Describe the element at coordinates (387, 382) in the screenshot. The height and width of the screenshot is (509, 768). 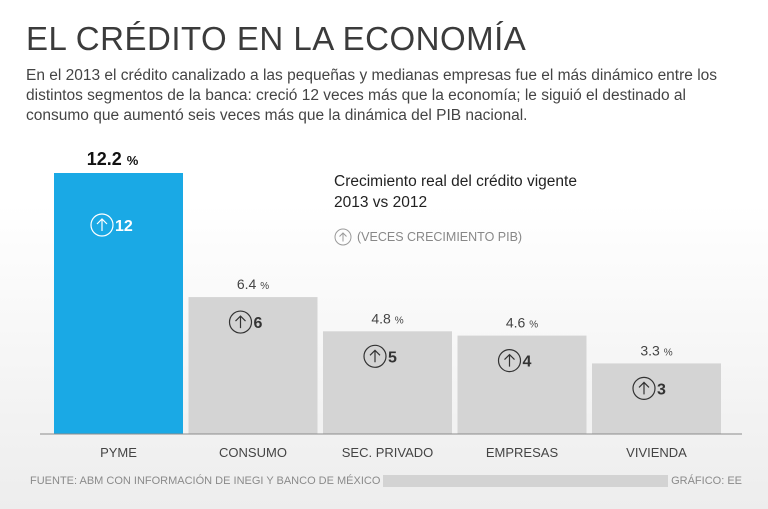
I see `bar-sec-privado` at that location.